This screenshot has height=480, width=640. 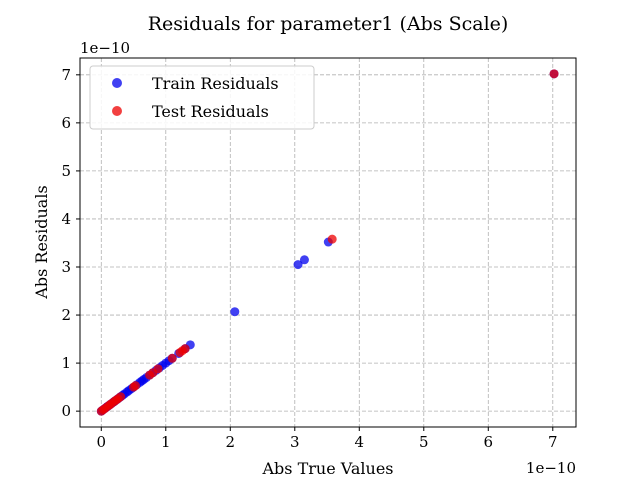 What do you see at coordinates (66, 315) in the screenshot?
I see `y-tick-label: 2` at bounding box center [66, 315].